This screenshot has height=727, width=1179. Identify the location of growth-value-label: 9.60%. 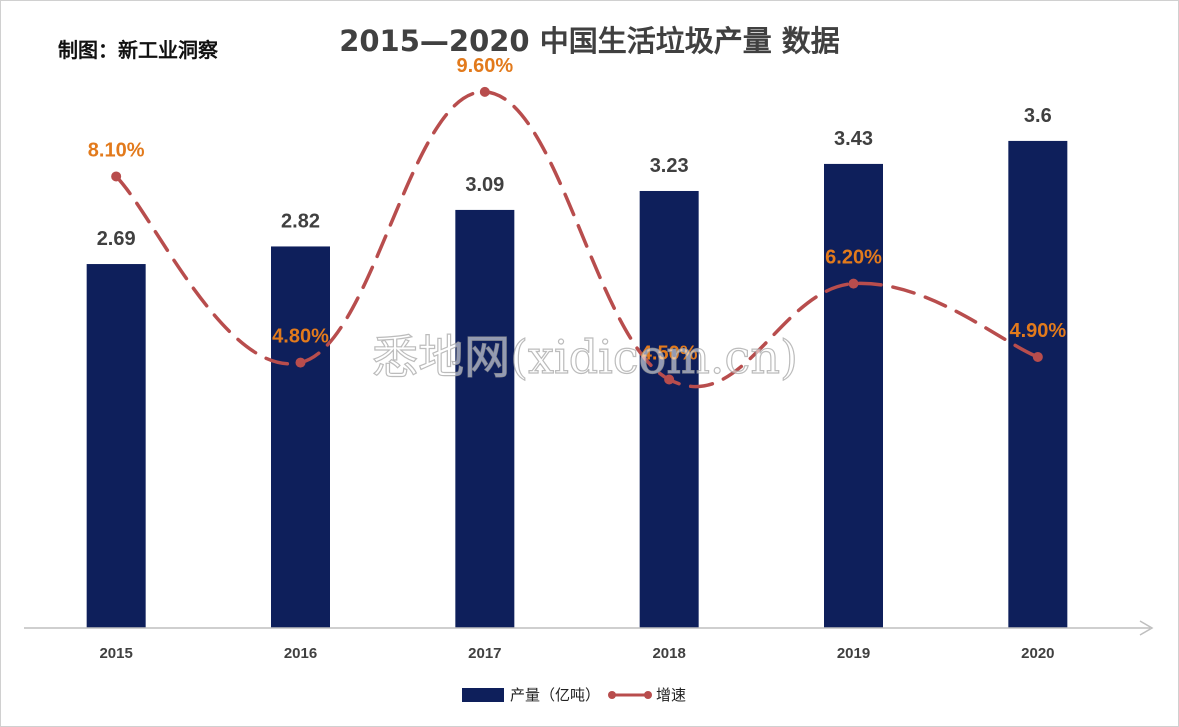
(484, 66).